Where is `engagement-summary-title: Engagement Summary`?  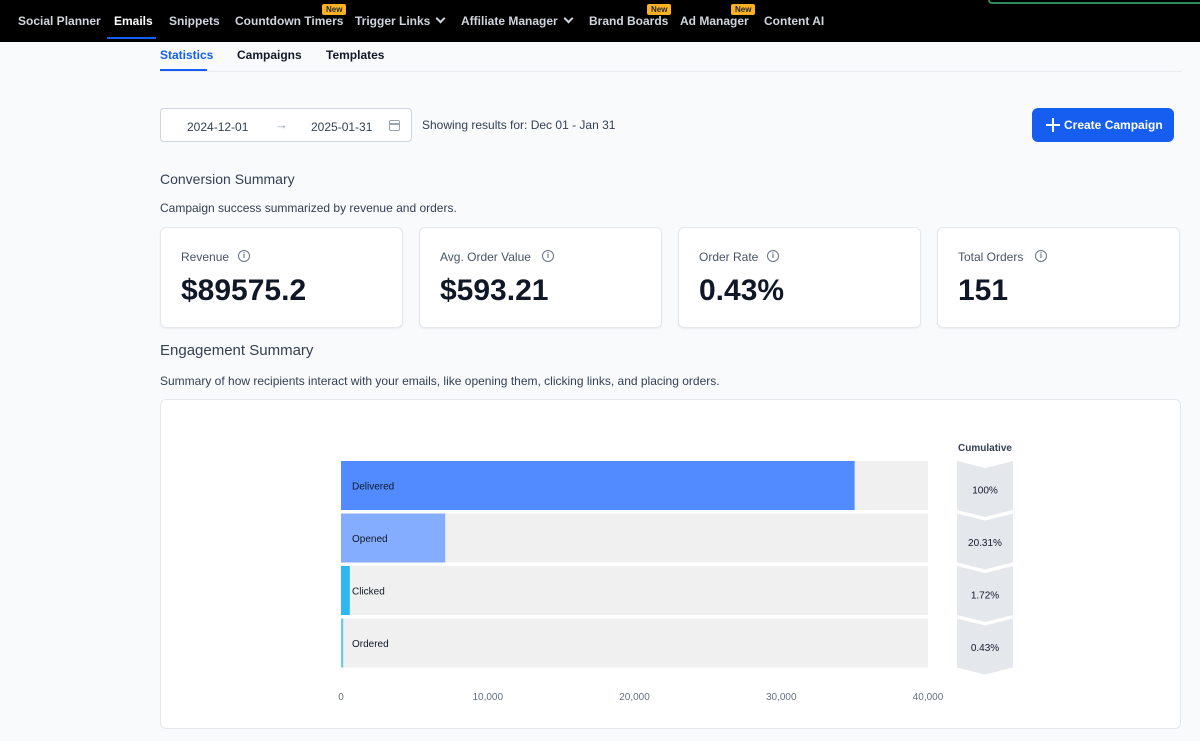 engagement-summary-title: Engagement Summary is located at coordinates (237, 350).